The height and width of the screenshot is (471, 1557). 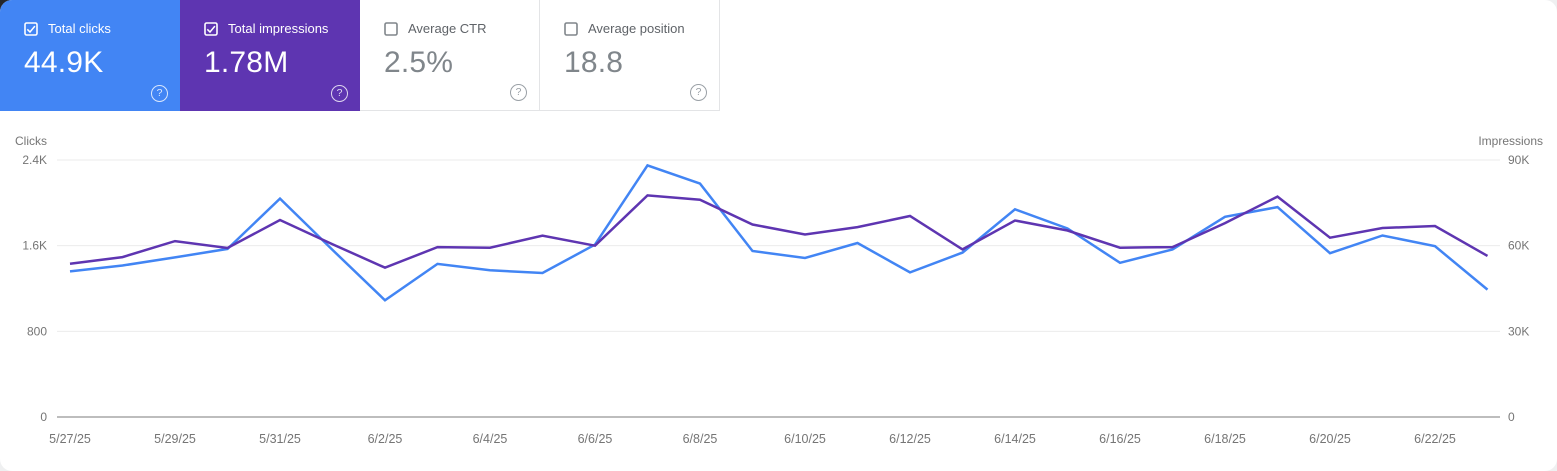 I want to click on date-label: 5/27/25, so click(x=70, y=439).